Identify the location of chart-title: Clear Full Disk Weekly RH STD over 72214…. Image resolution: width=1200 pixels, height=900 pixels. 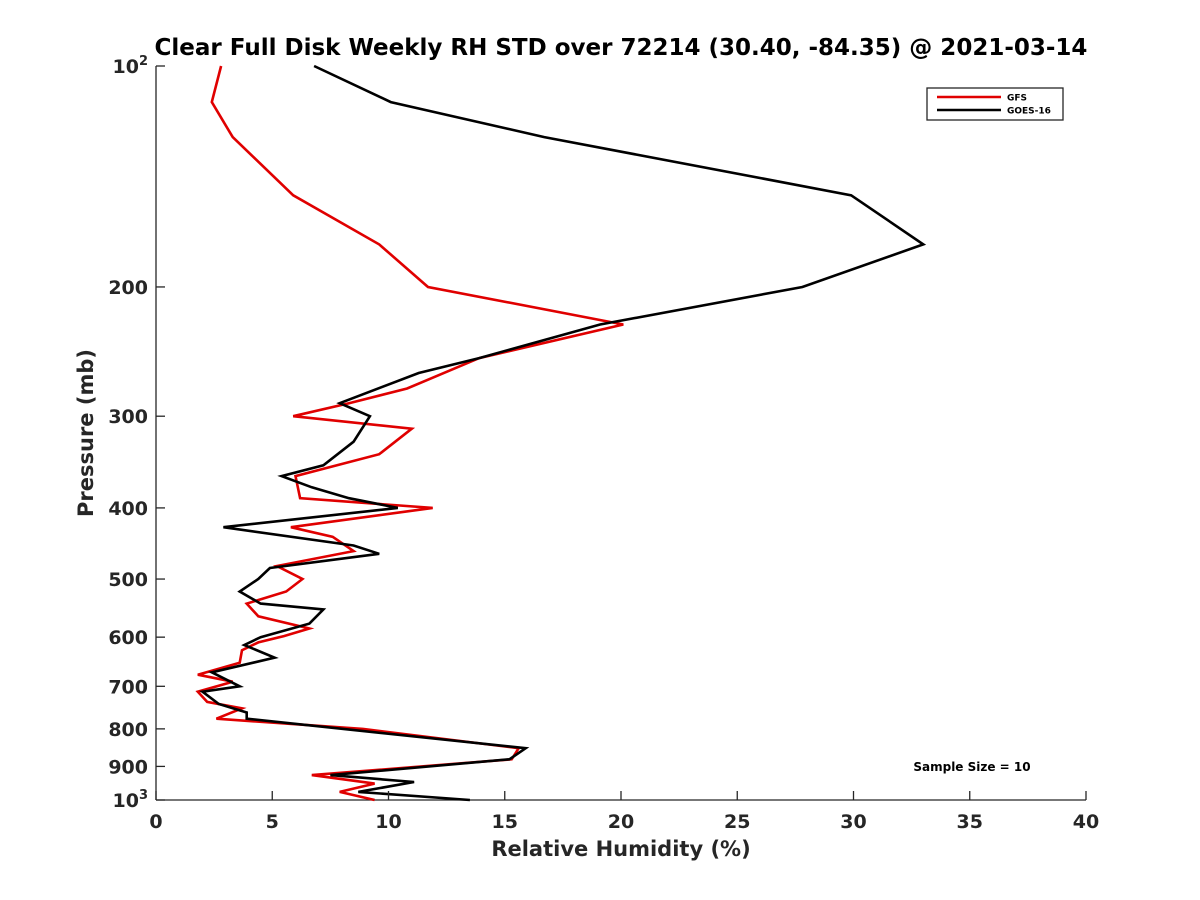
(621, 48).